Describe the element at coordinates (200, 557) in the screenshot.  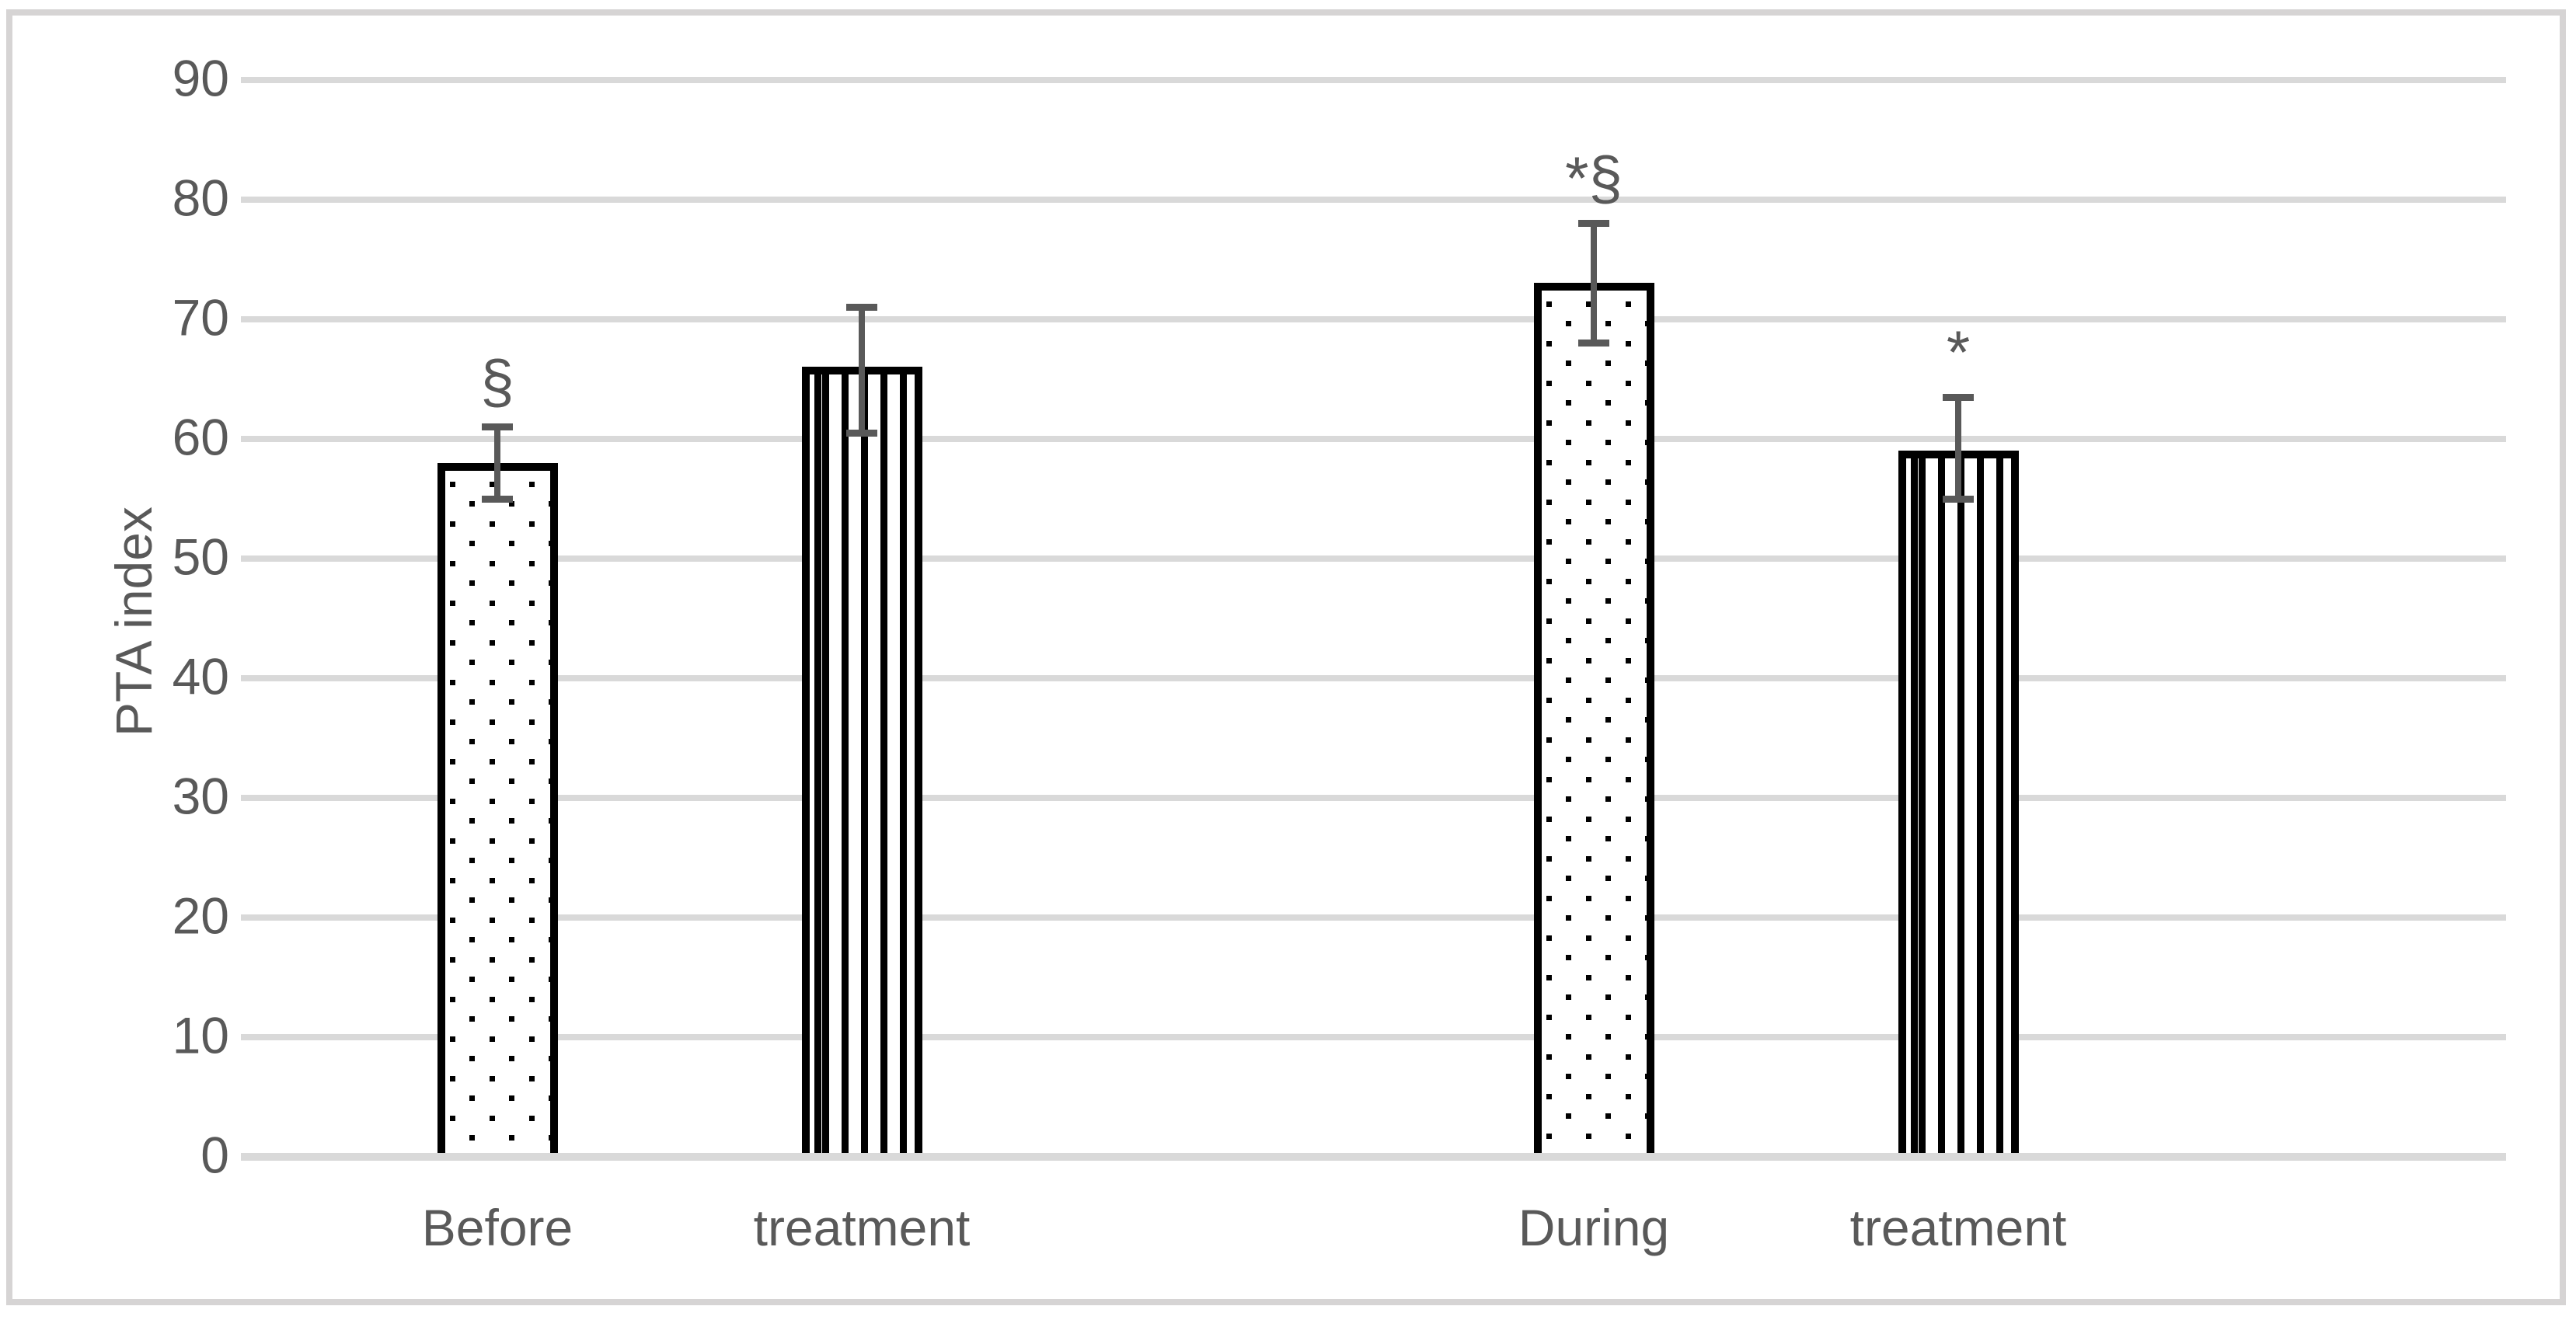
I see `y-tick-label-50: 50` at that location.